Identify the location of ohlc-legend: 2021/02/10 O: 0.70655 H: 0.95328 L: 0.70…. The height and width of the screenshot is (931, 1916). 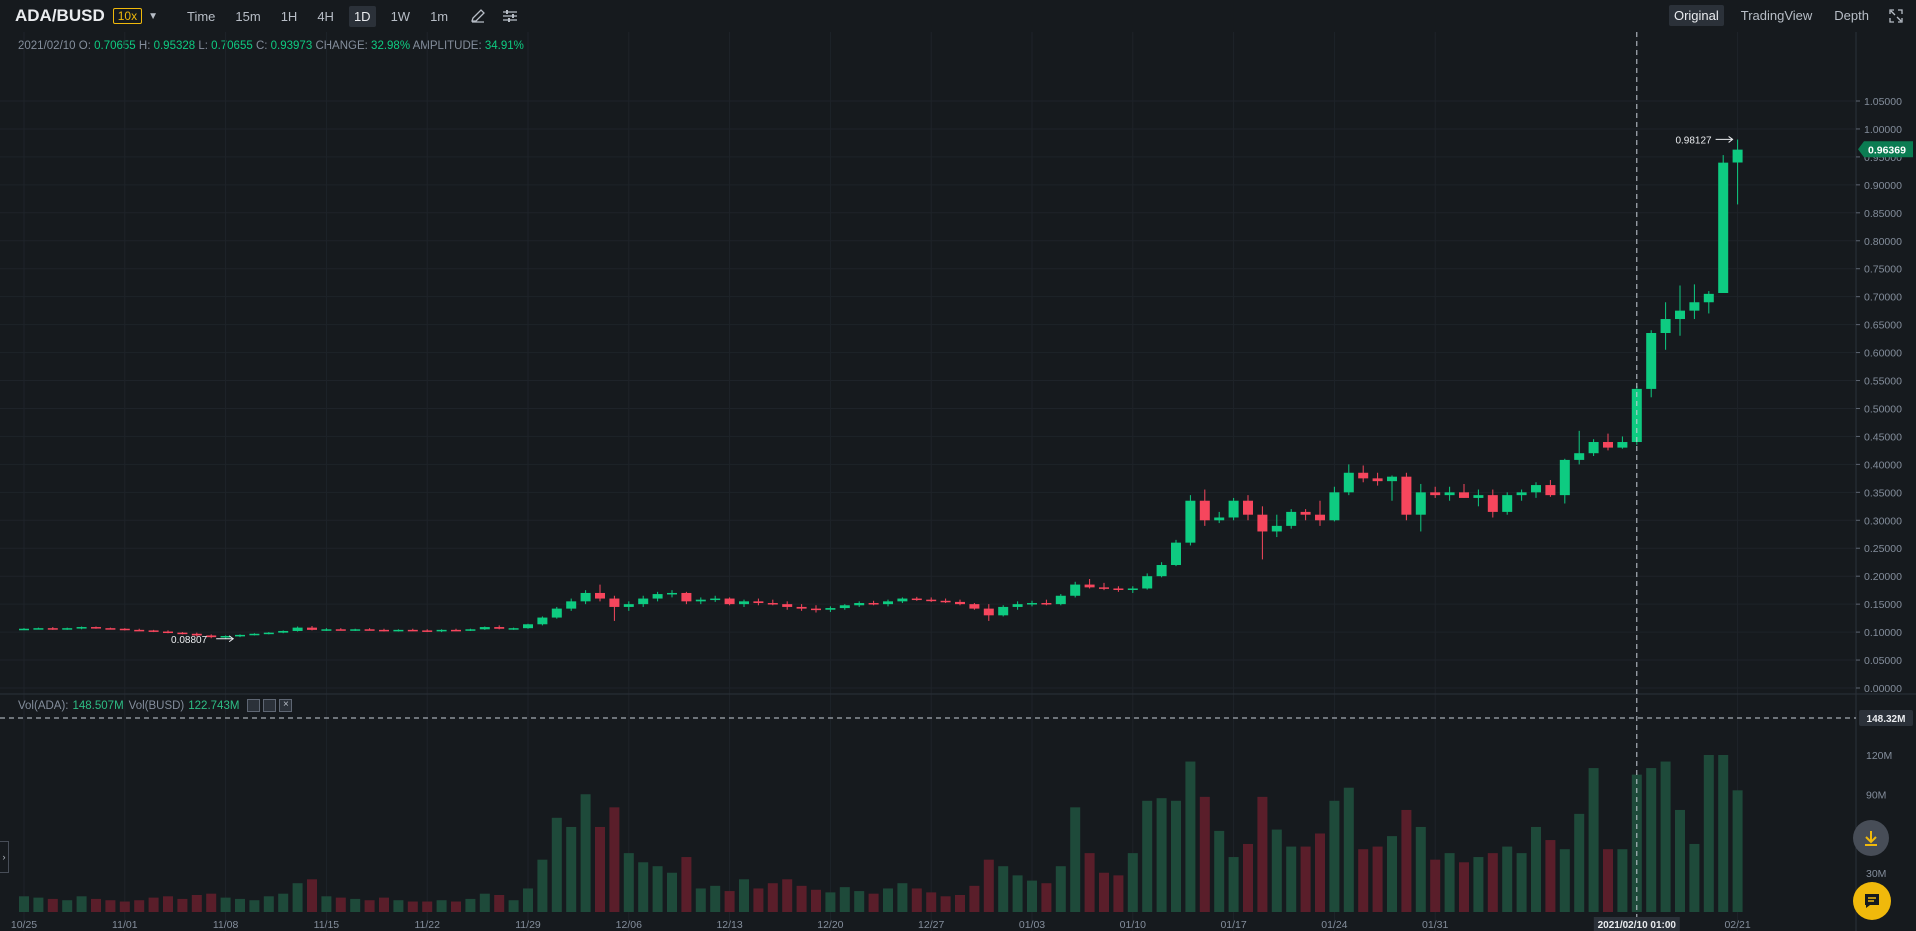
(271, 46).